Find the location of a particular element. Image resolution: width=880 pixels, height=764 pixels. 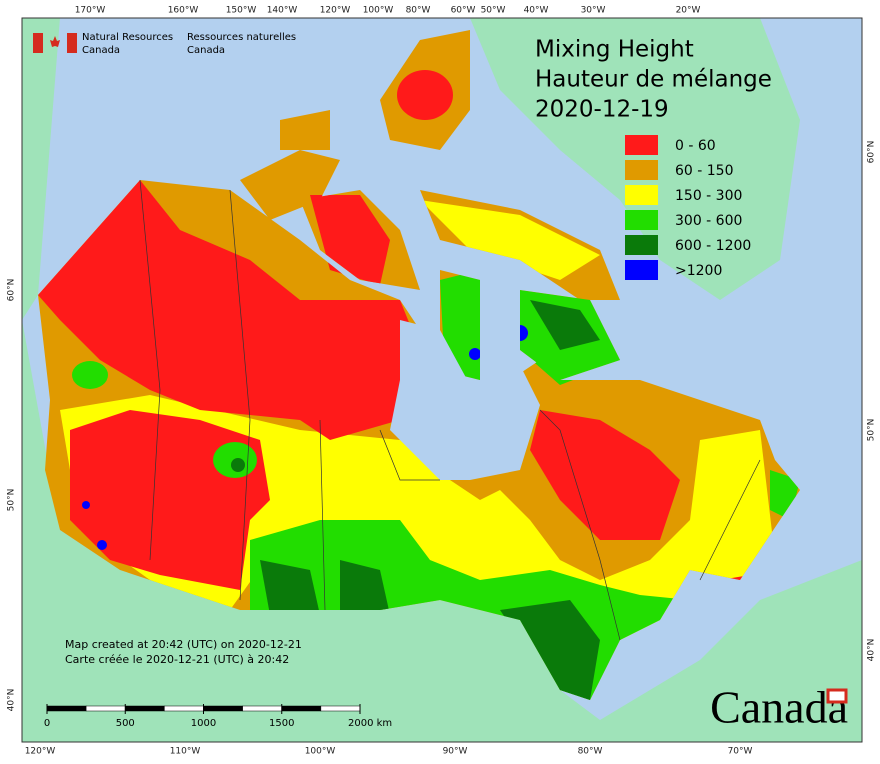

title: 2020-12-19 is located at coordinates (602, 110).